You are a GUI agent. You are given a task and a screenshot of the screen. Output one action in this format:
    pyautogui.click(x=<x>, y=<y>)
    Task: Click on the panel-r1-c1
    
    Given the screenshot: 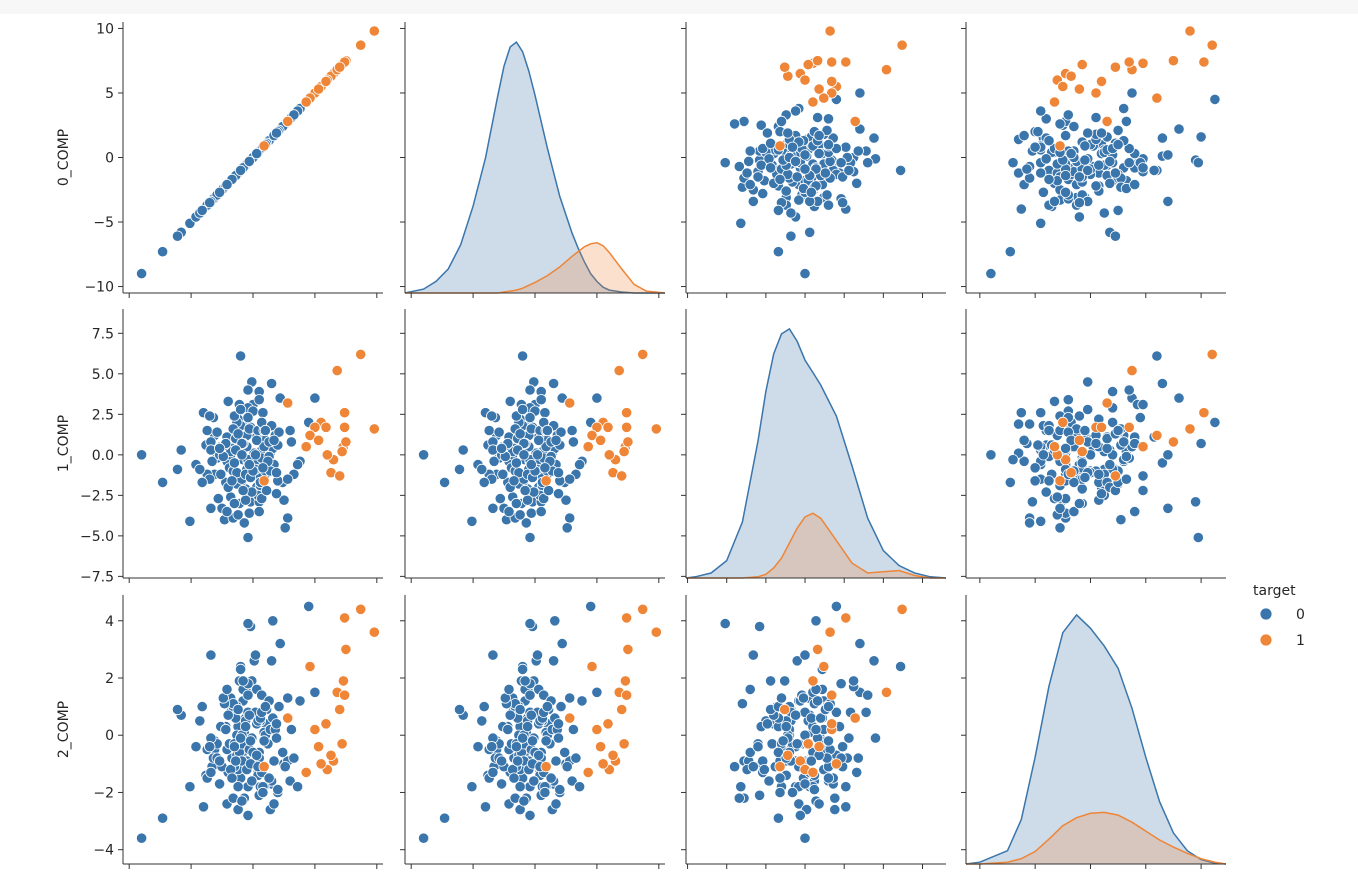 What is the action you would take?
    pyautogui.click(x=532, y=446)
    